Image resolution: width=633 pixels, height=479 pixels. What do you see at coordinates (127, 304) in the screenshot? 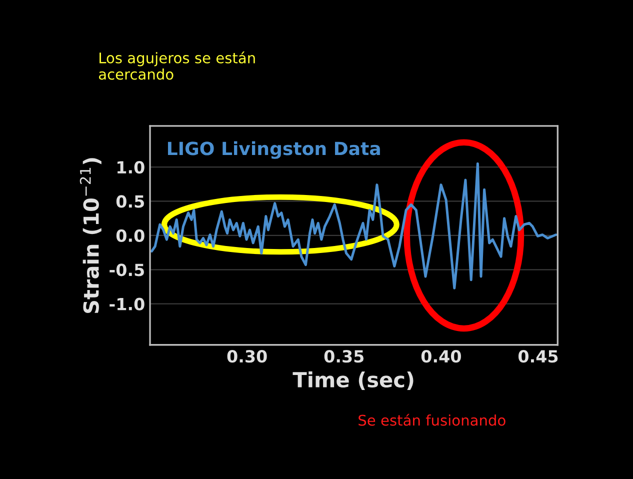
I see `y-tick-label: -1.0` at bounding box center [127, 304].